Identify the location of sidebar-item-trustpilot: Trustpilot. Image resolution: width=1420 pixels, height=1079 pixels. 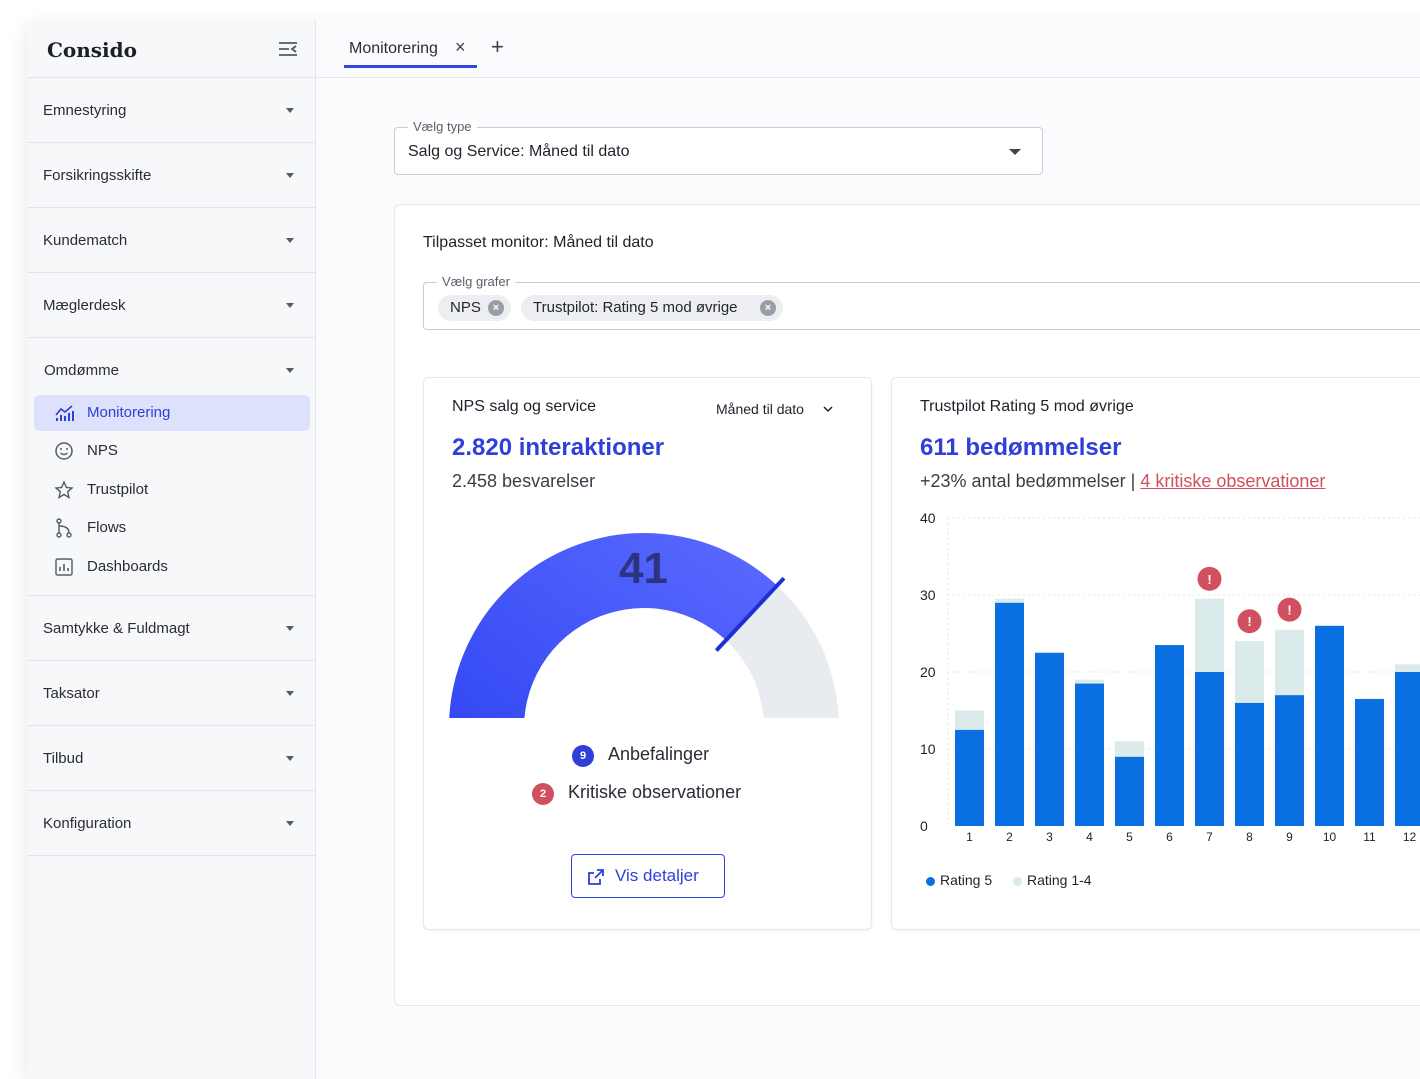
(172, 490).